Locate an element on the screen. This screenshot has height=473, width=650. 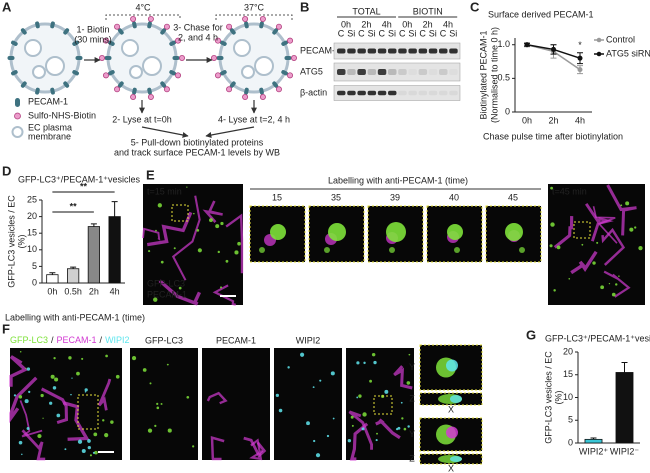
y-axis-label: (%) is located at coordinates (21, 242).